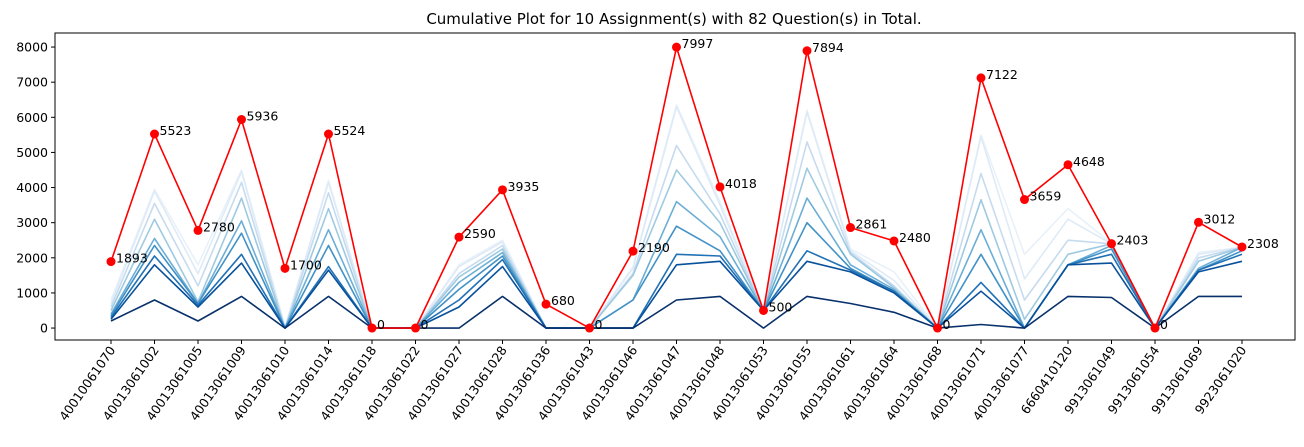  I want to click on y-tick-label: 4000, so click(32, 187).